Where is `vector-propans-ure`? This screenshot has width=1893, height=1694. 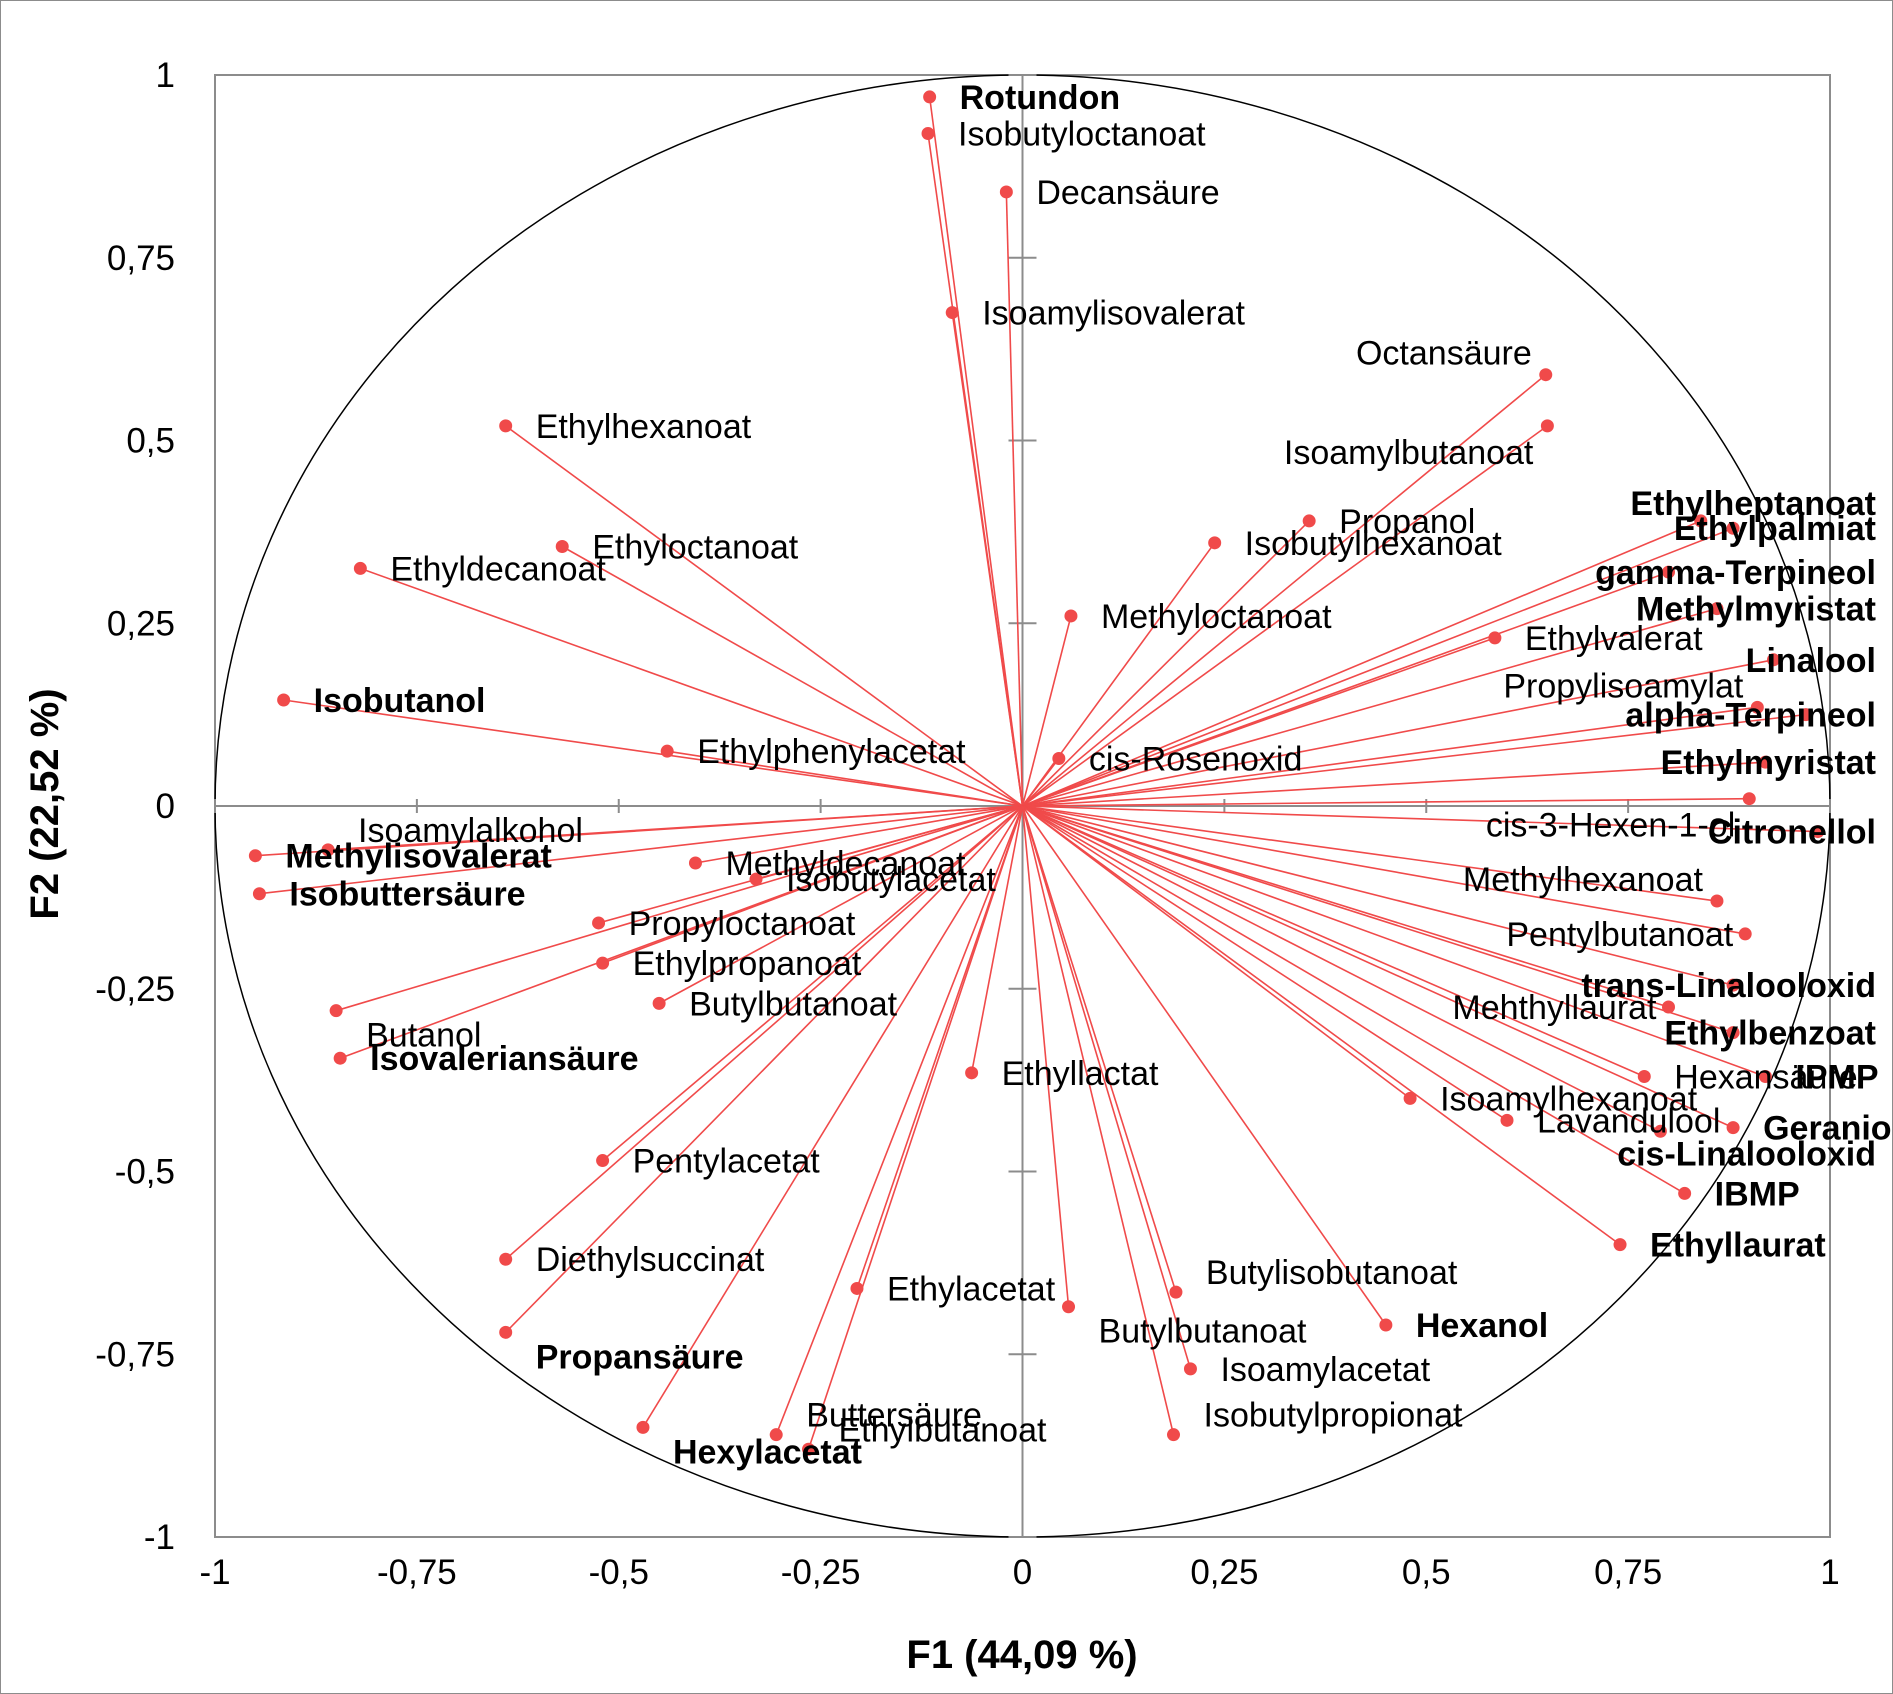
vector-propans-ure is located at coordinates (764, 1069).